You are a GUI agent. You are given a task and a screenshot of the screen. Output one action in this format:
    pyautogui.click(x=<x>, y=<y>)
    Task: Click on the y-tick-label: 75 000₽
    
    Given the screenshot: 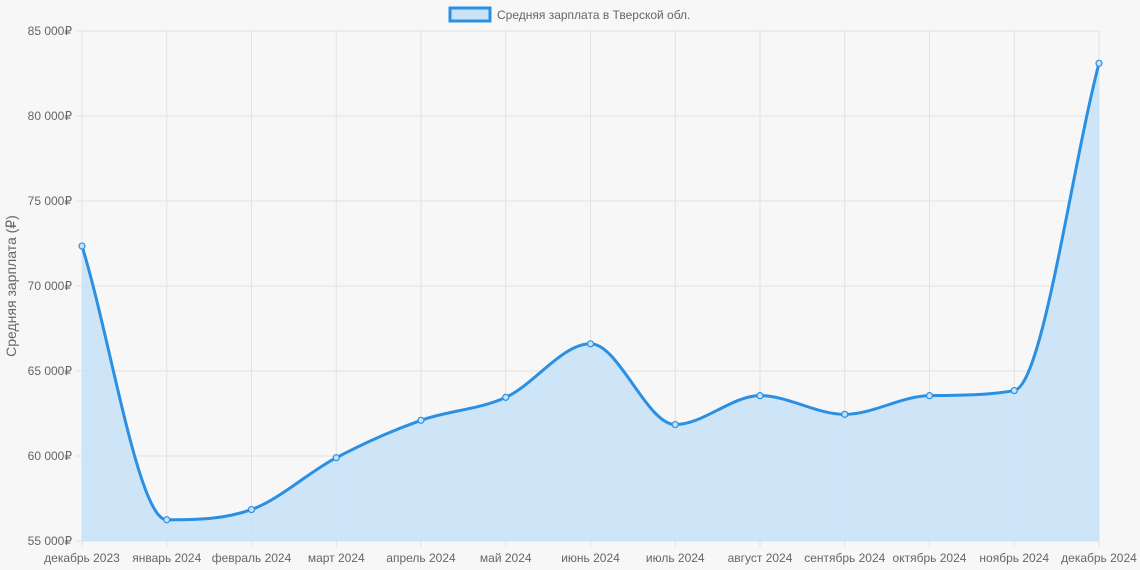 What is the action you would take?
    pyautogui.click(x=50, y=201)
    